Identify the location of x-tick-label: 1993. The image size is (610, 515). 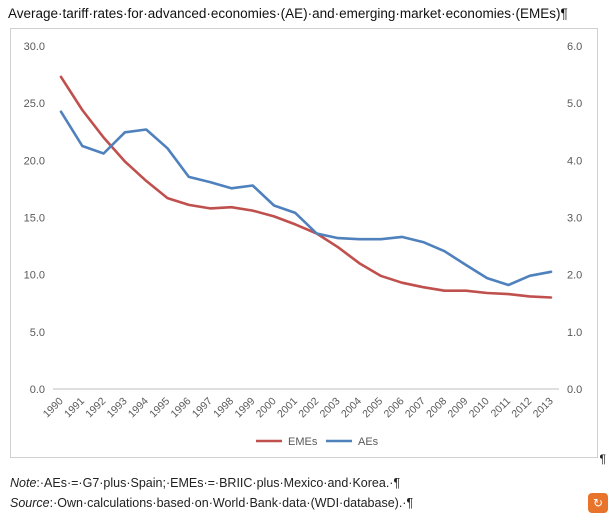
(117, 407).